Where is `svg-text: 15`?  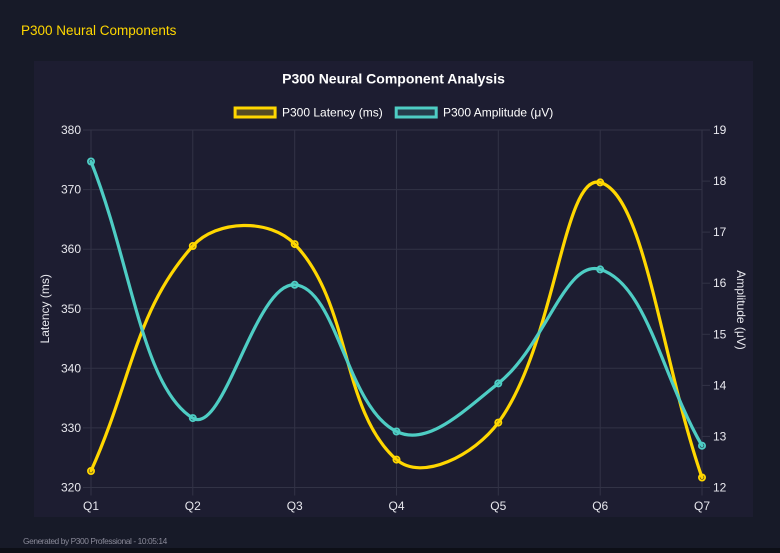
svg-text: 15 is located at coordinates (720, 334).